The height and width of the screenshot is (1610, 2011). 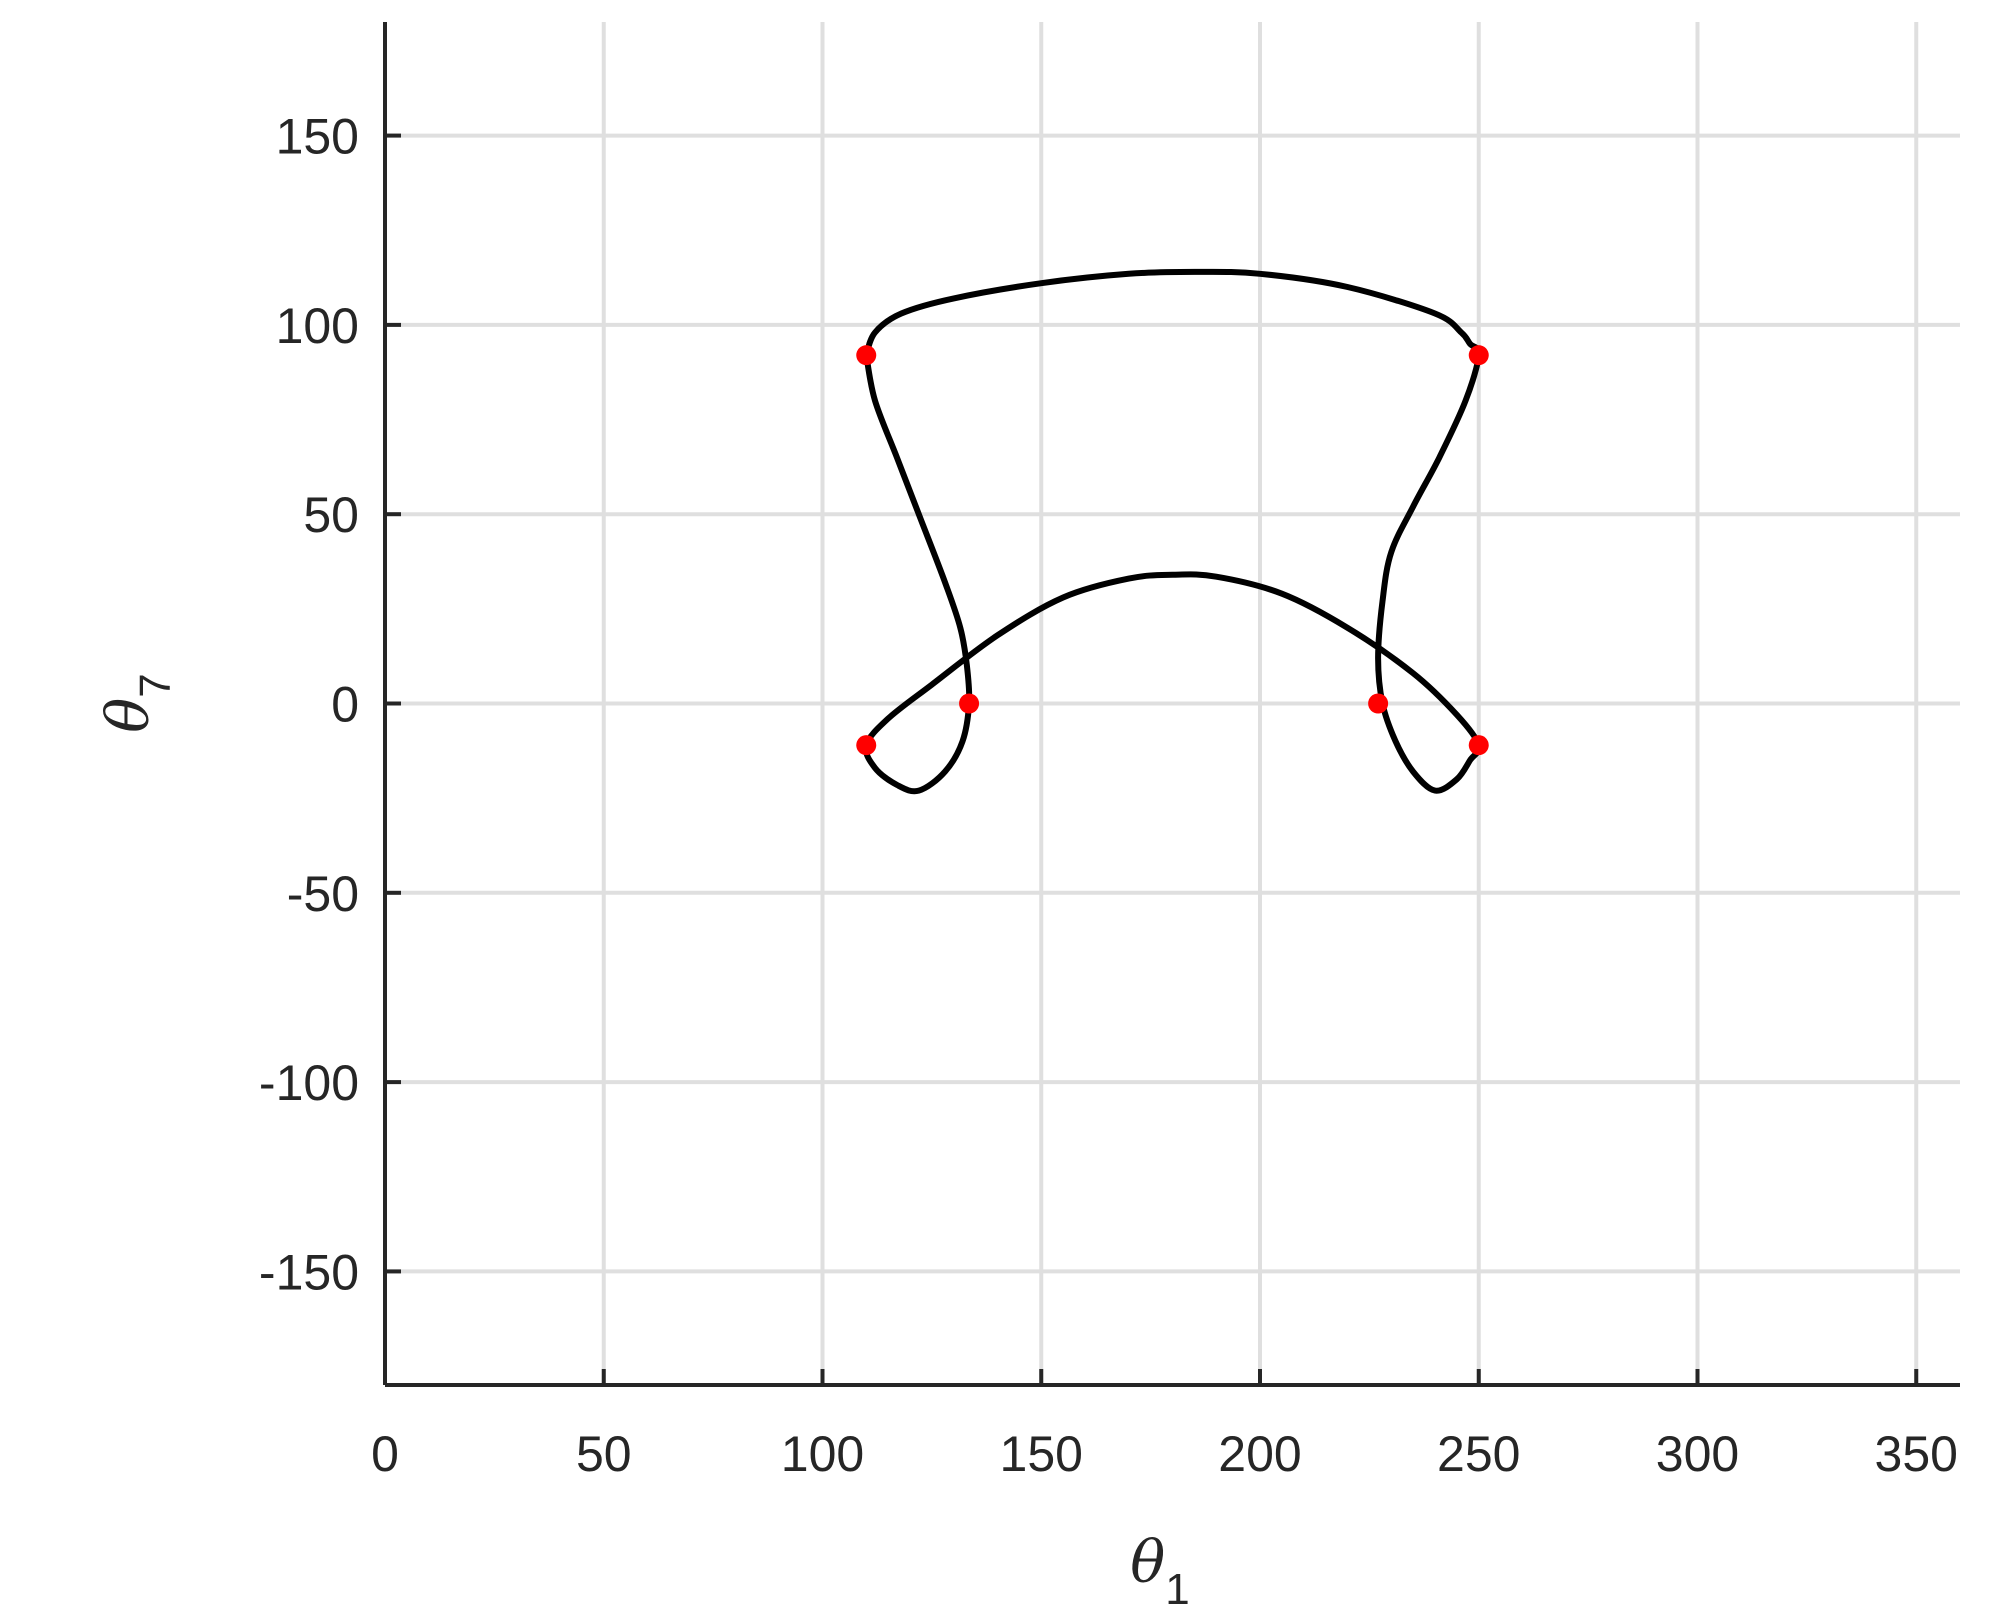 I want to click on marker-points, so click(x=1172, y=550).